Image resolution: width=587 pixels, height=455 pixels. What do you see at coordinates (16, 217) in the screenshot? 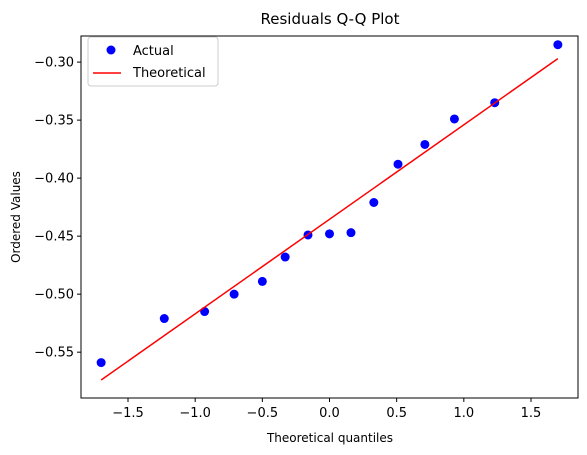
I see `y-axis-label: Ordered Values` at bounding box center [16, 217].